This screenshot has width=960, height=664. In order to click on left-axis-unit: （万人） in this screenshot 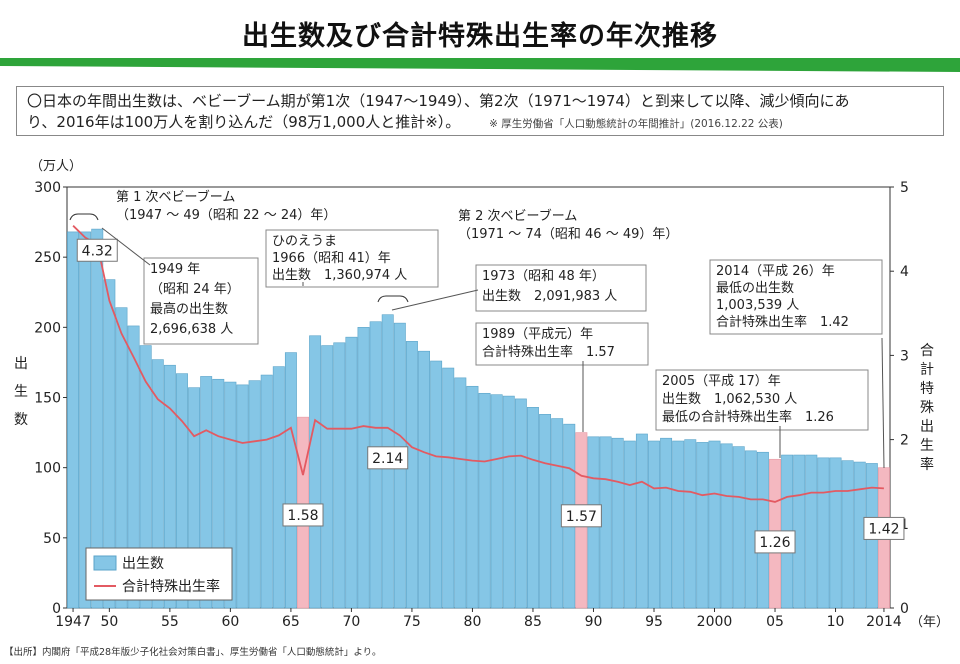, I will do `click(56, 166)`.